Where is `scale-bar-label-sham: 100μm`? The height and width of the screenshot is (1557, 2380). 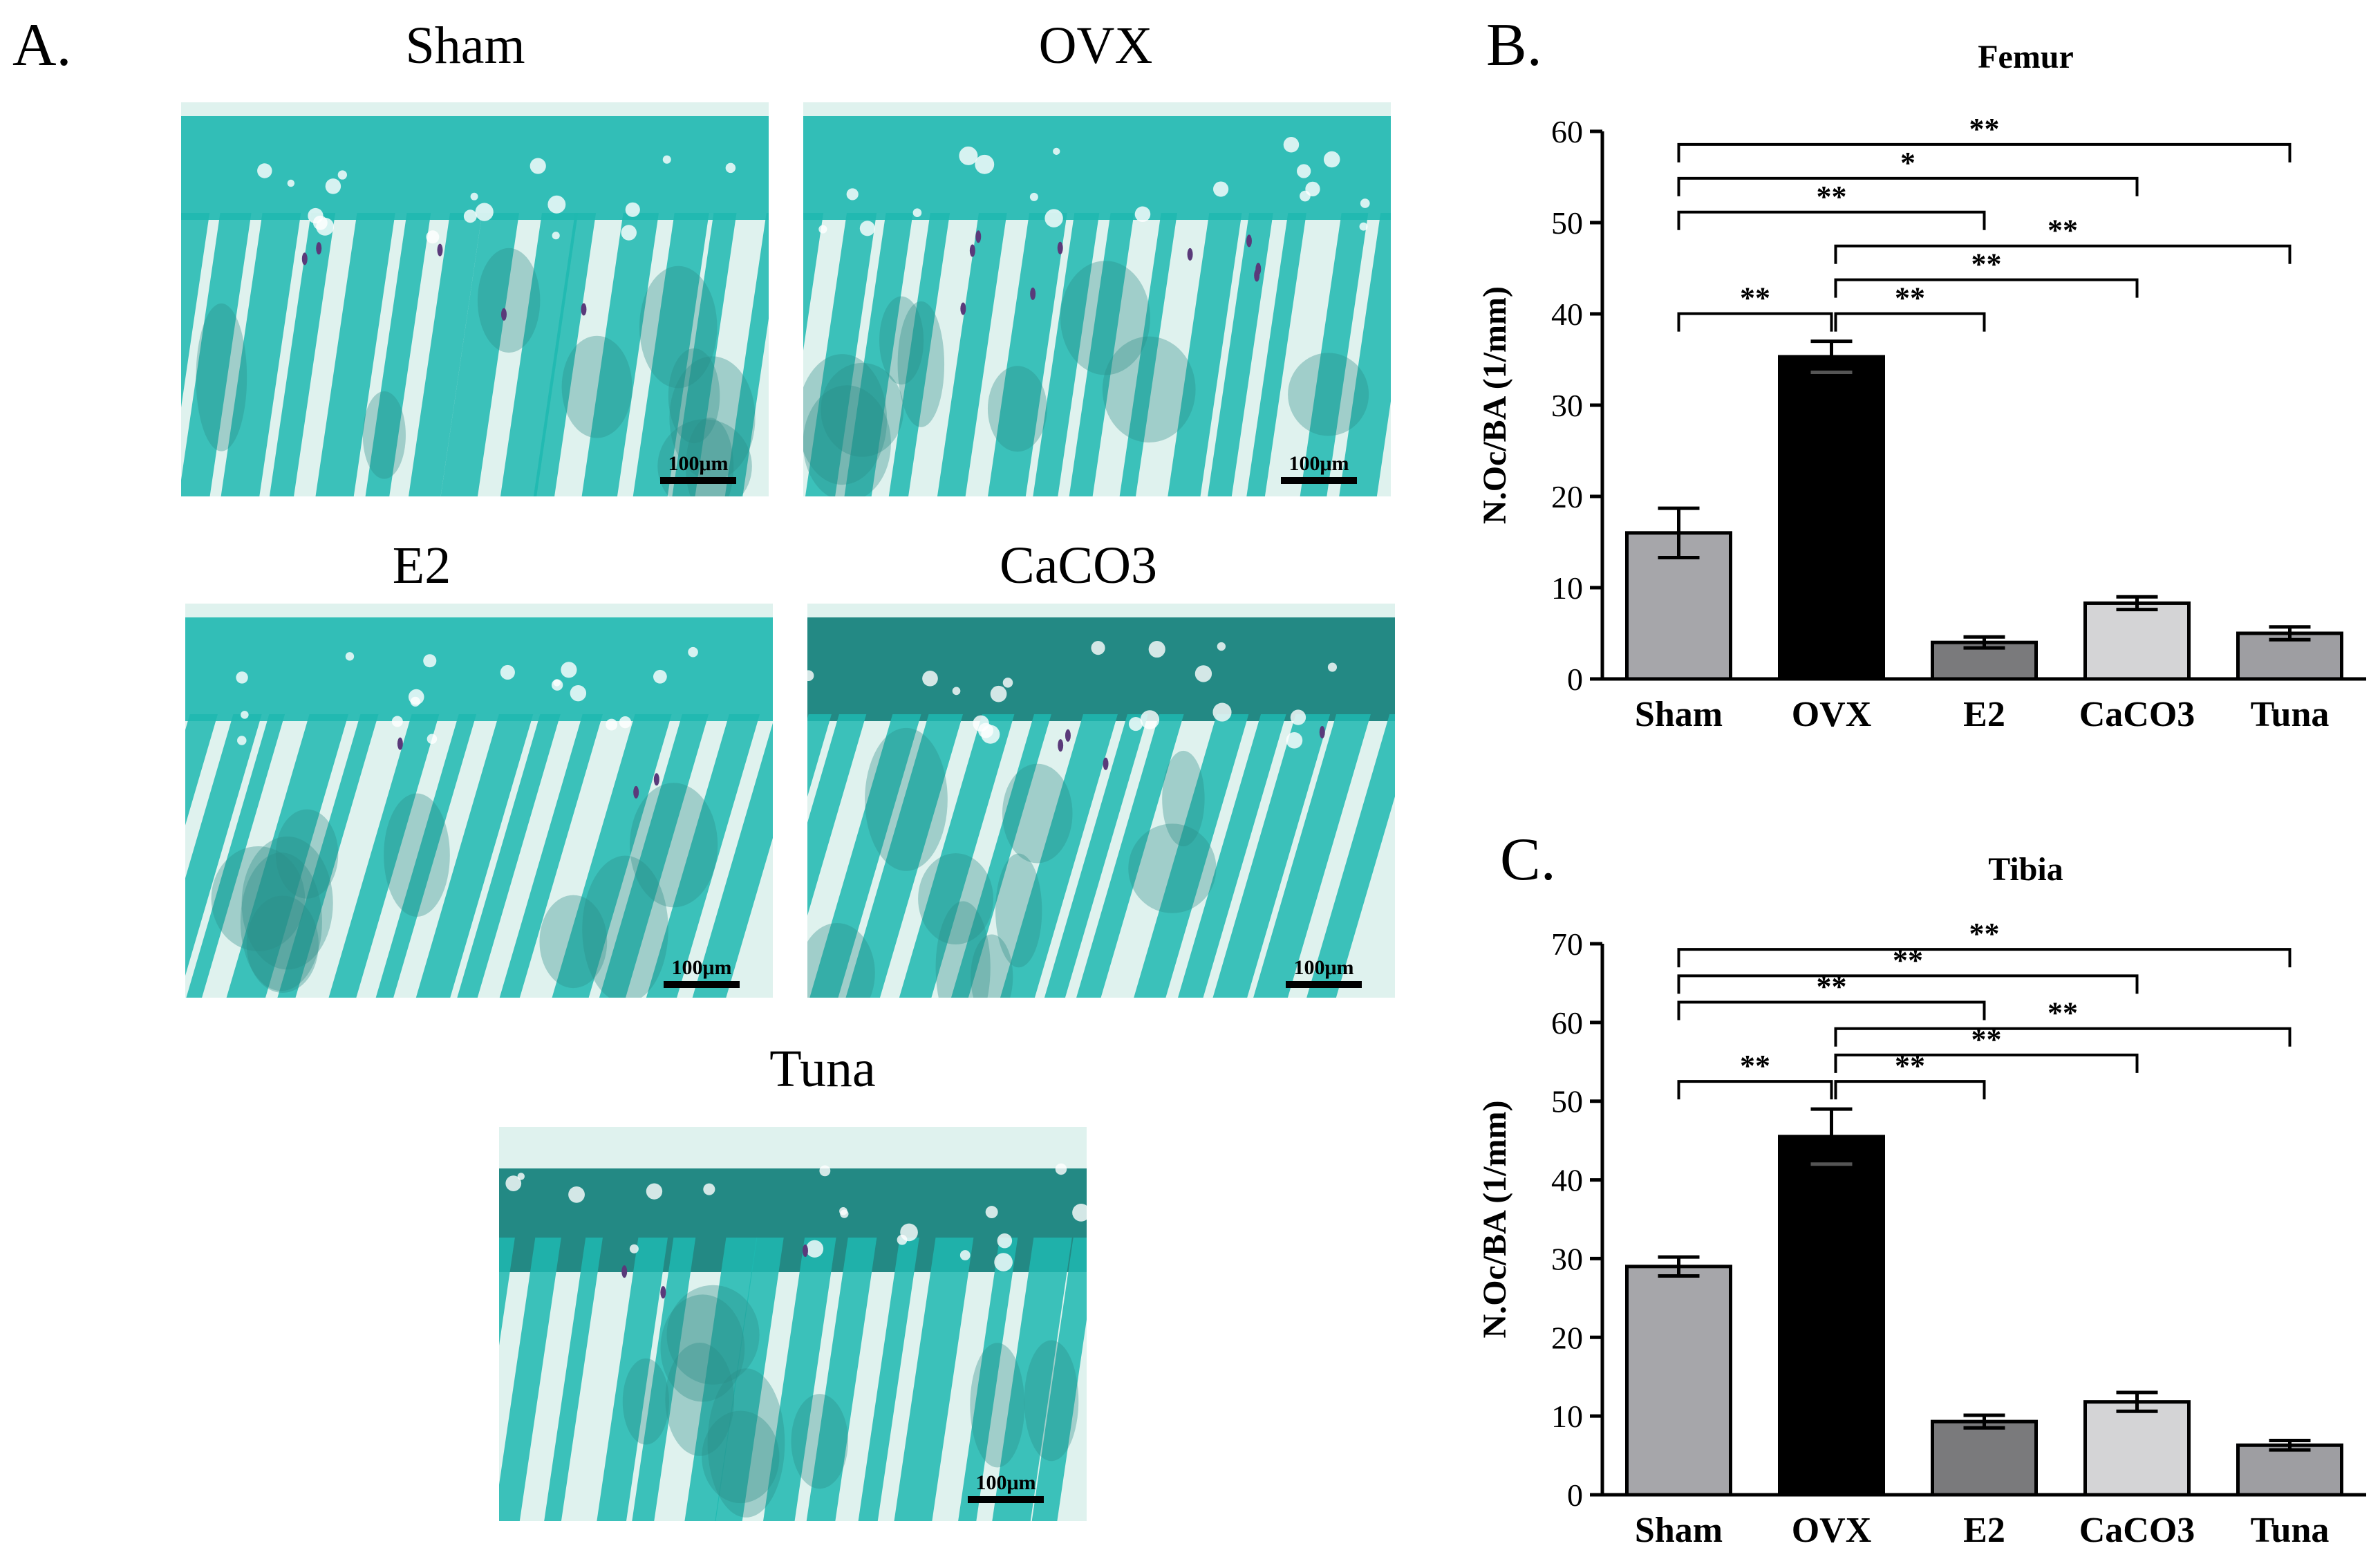
scale-bar-label-sham: 100μm is located at coordinates (698, 463).